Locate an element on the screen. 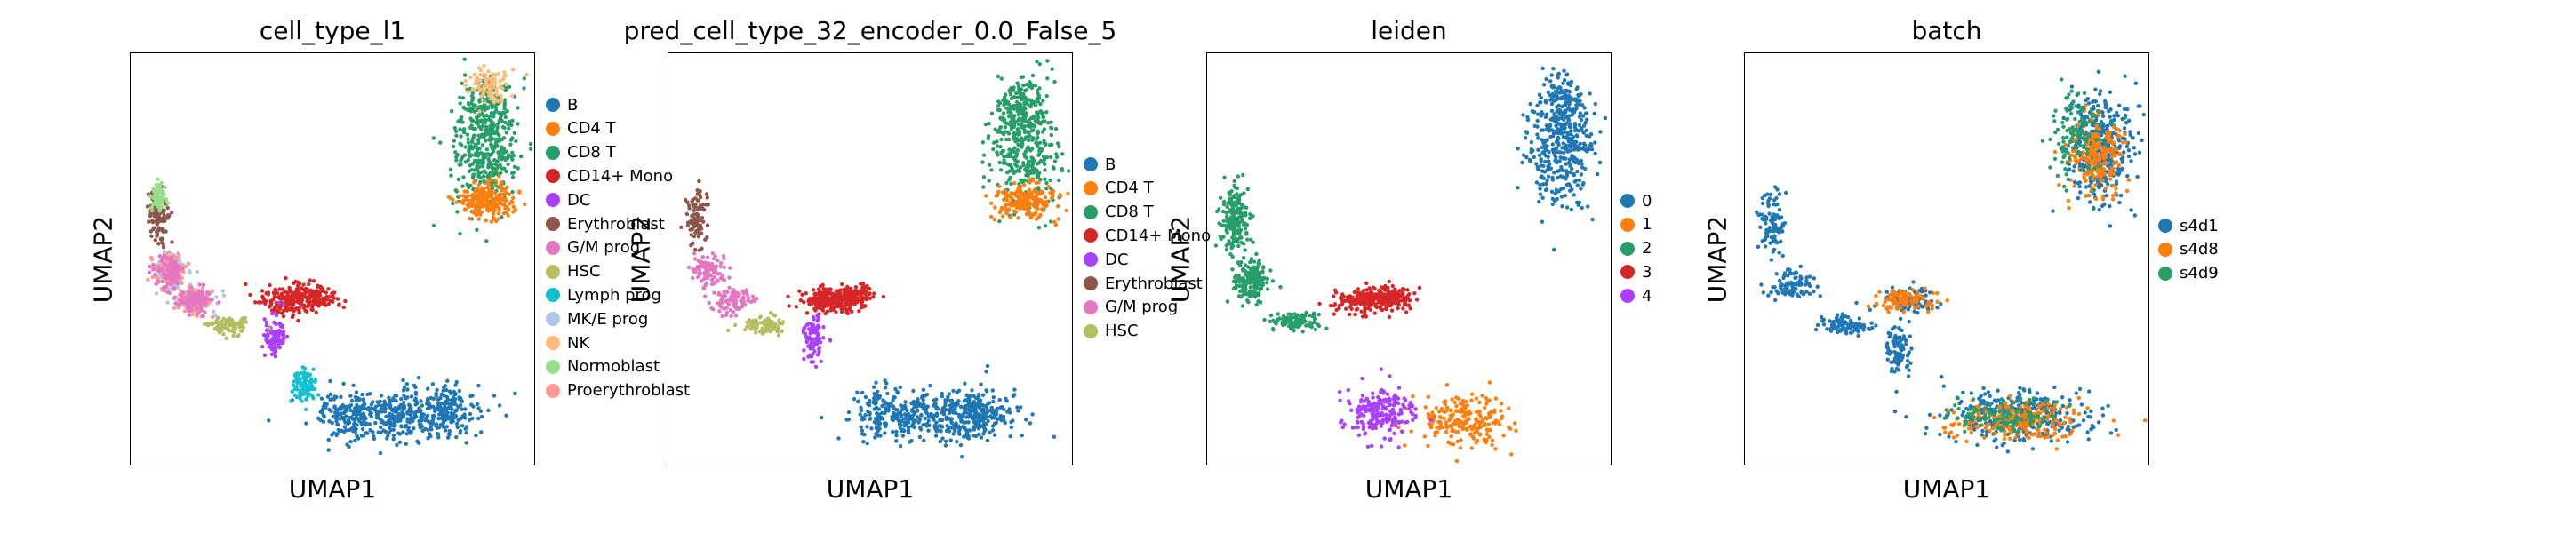  legend-item: B is located at coordinates (1100, 164).